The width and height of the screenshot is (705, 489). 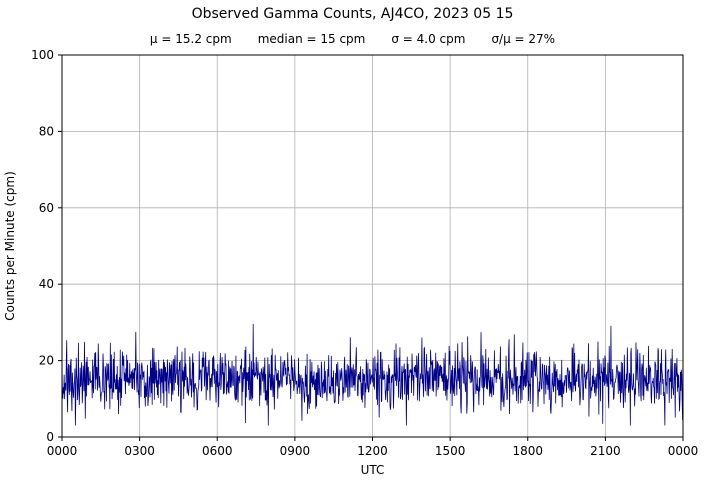 What do you see at coordinates (46, 208) in the screenshot?
I see `svg-text: 60` at bounding box center [46, 208].